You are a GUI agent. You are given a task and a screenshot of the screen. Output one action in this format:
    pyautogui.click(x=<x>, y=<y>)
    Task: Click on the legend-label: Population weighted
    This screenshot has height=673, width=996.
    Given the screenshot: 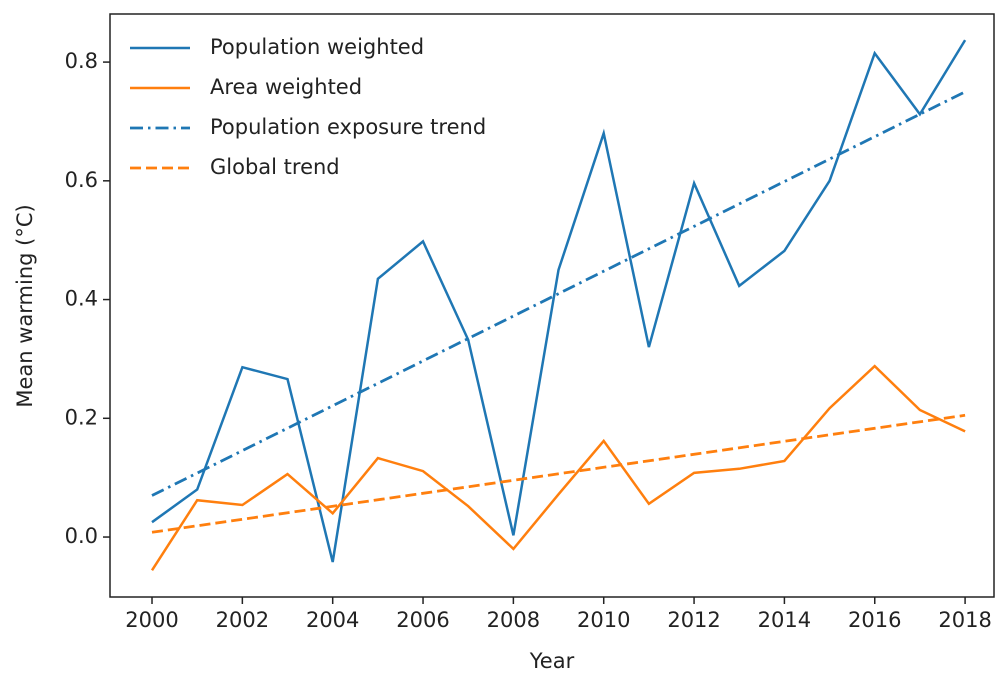 What is the action you would take?
    pyautogui.click(x=317, y=47)
    